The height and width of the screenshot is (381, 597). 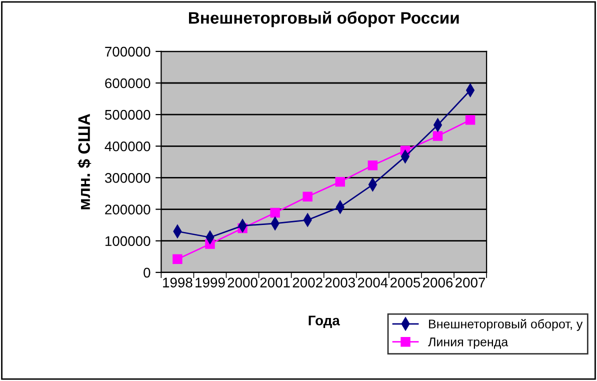 I want to click on y-tick-label: 400000, so click(x=127, y=146).